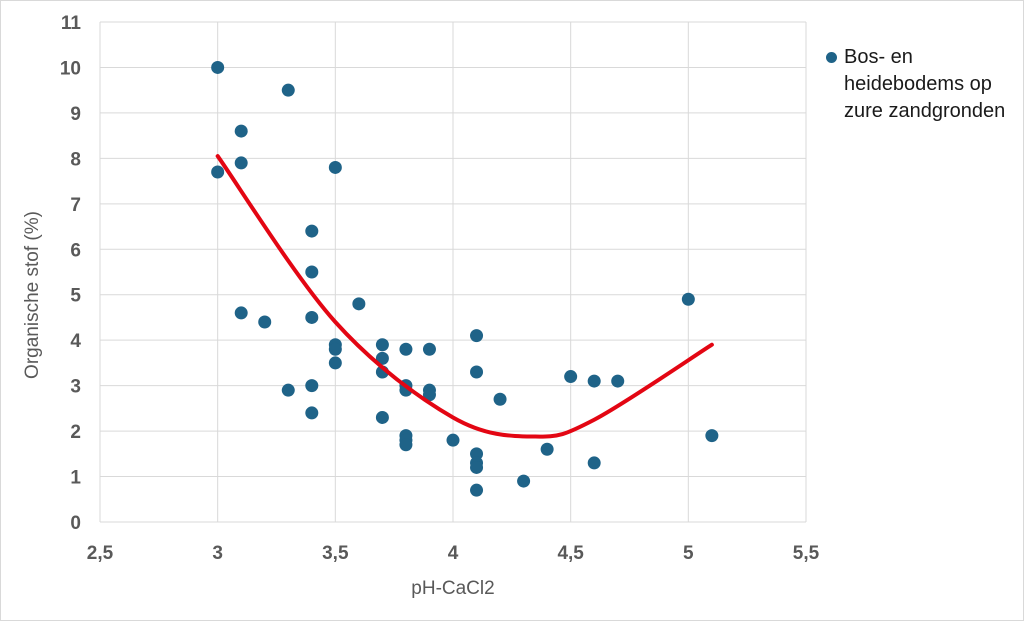  I want to click on x-tick-label: 3, so click(217, 553).